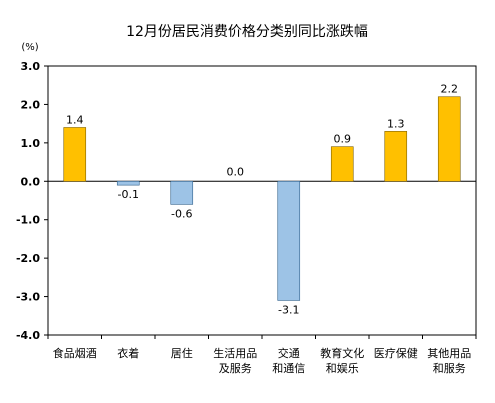 The width and height of the screenshot is (495, 403). What do you see at coordinates (128, 353) in the screenshot?
I see `x-tick-label: 衣着` at bounding box center [128, 353].